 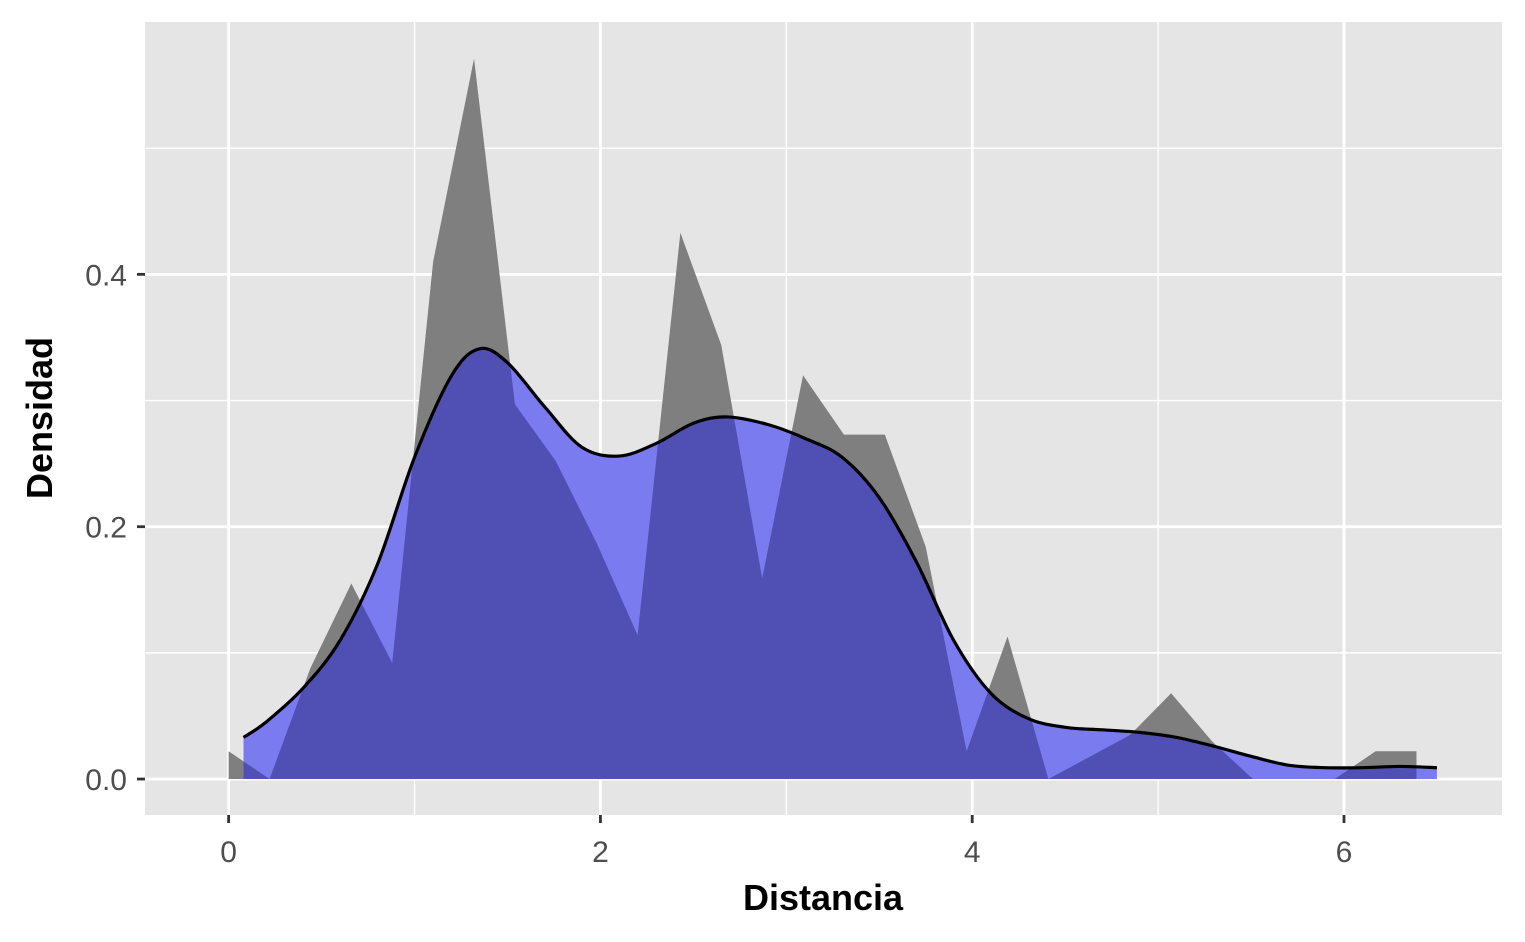 What do you see at coordinates (972, 852) in the screenshot?
I see `x-tick-label: 4` at bounding box center [972, 852].